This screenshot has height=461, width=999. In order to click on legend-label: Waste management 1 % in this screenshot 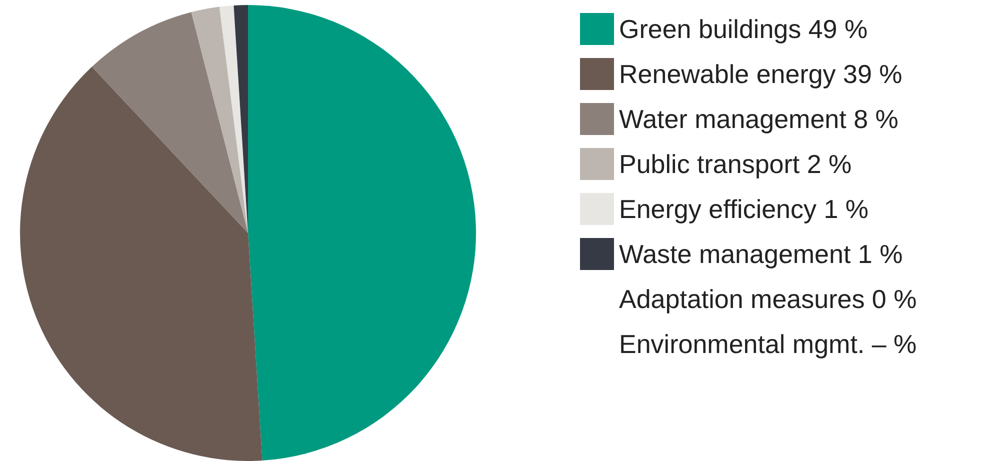, I will do `click(761, 254)`.